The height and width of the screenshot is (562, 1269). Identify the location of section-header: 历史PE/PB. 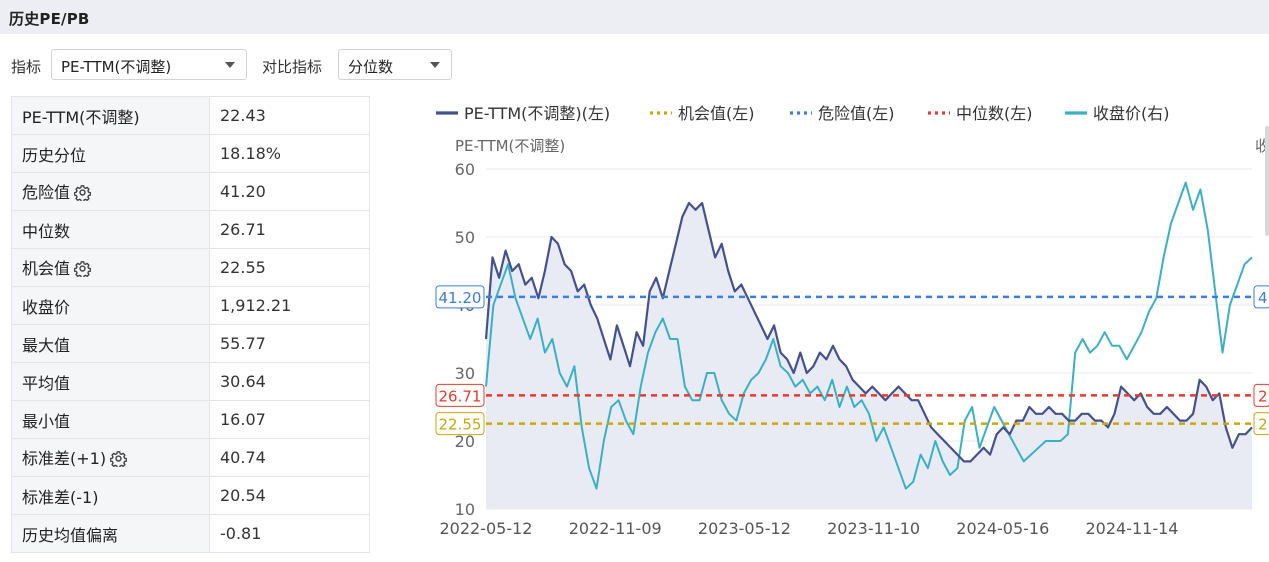
(634, 17).